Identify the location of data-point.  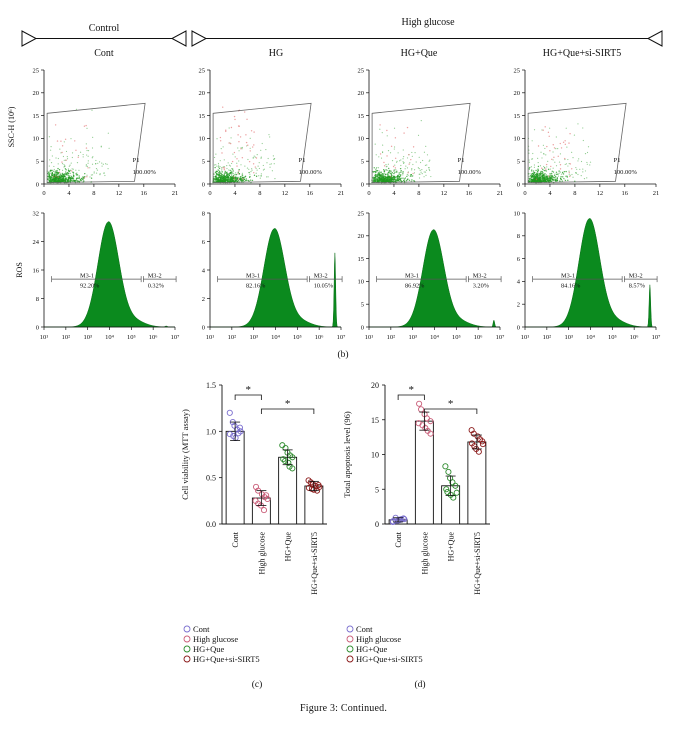
(430, 433).